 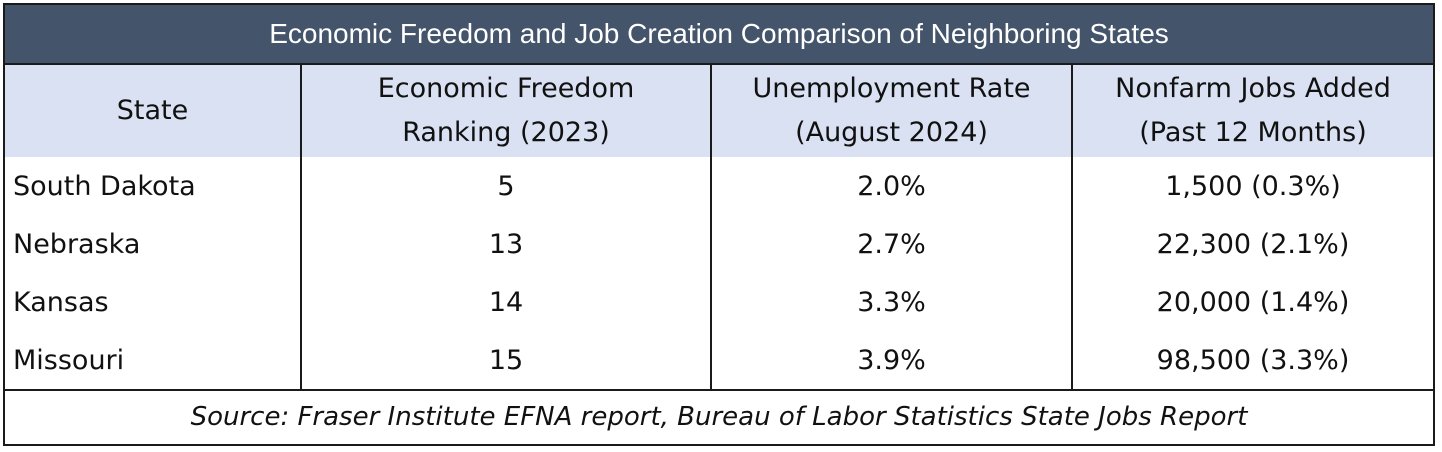 What do you see at coordinates (506, 186) in the screenshot?
I see `ranking-cell: 5` at bounding box center [506, 186].